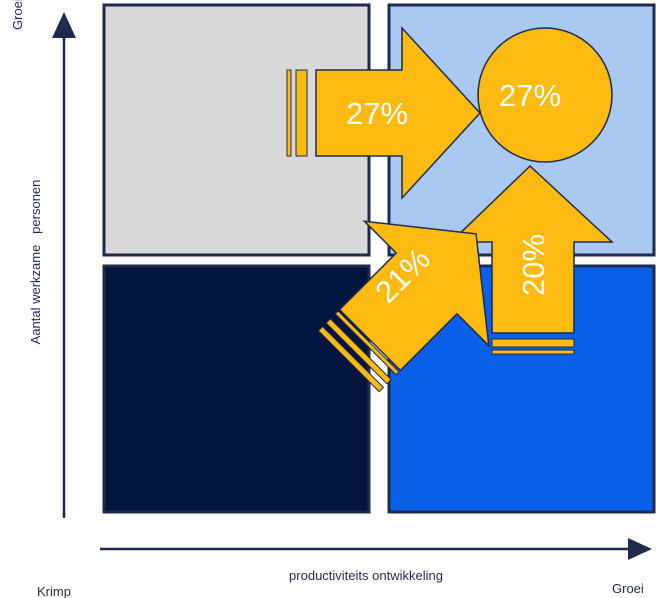 This screenshot has height=598, width=656. What do you see at coordinates (35, 262) in the screenshot?
I see `y-axis-label: Aantal werkzame personen` at bounding box center [35, 262].